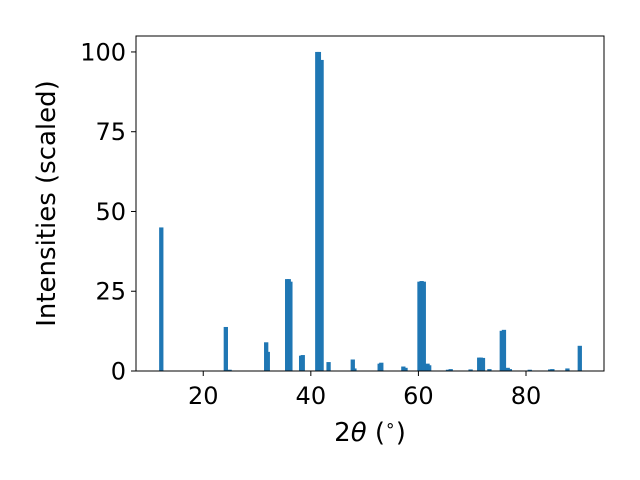 Image resolution: width=640 pixels, height=480 pixels. I want to click on x-axis-label-prefix: 2, so click(342, 433).